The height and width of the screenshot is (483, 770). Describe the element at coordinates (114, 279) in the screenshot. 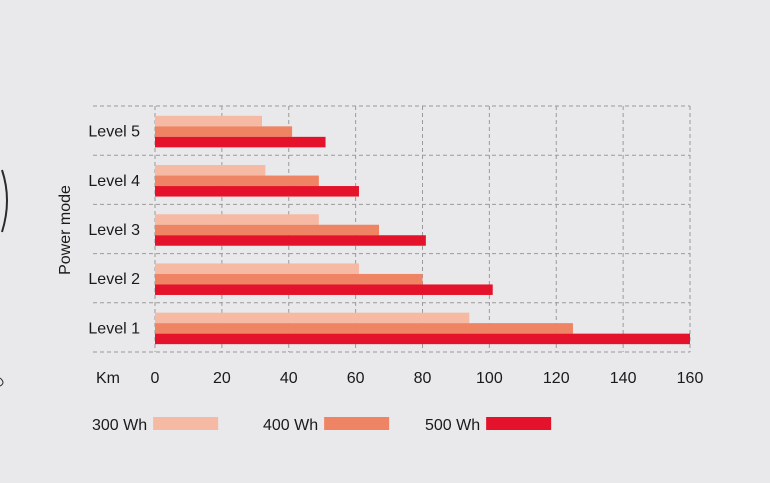

I see `category-label: Level 2` at that location.